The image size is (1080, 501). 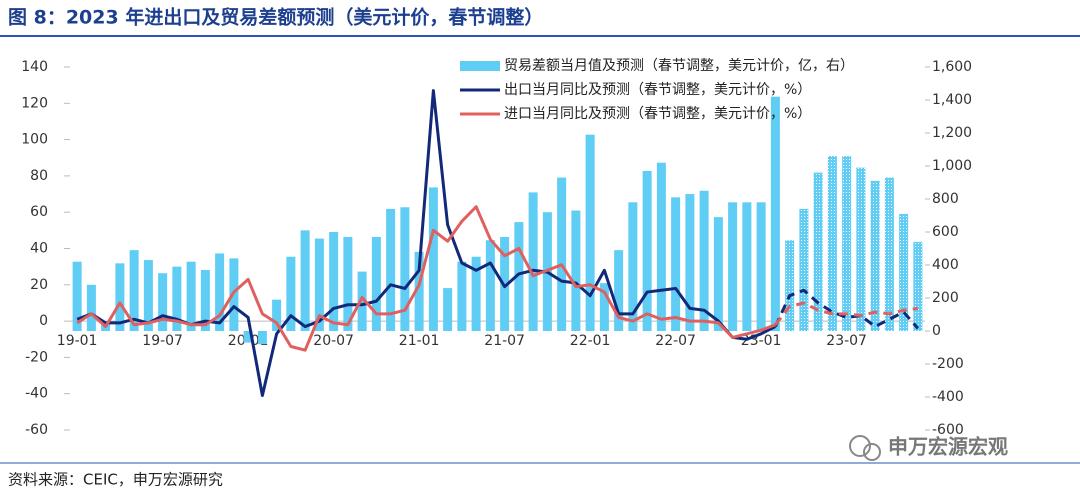 I want to click on source: 资料来源：CEIC，申万宏源研究, so click(x=115, y=480).